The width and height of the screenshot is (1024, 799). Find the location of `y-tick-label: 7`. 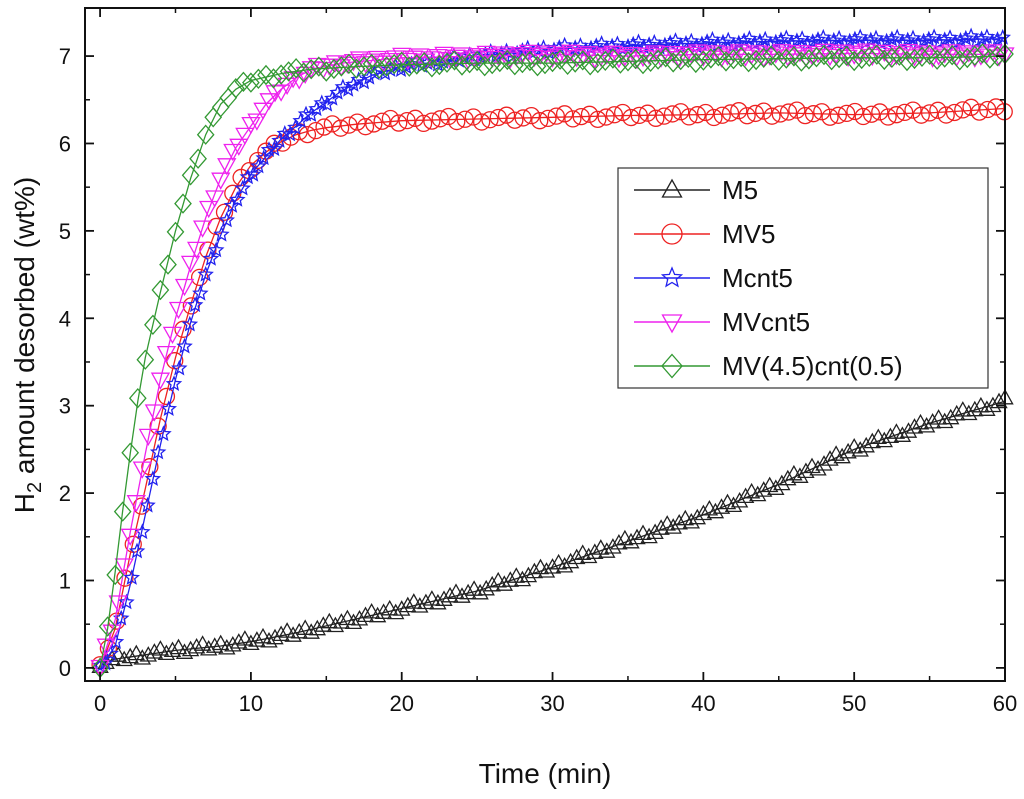

y-tick-label: 7 is located at coordinates (65, 56).